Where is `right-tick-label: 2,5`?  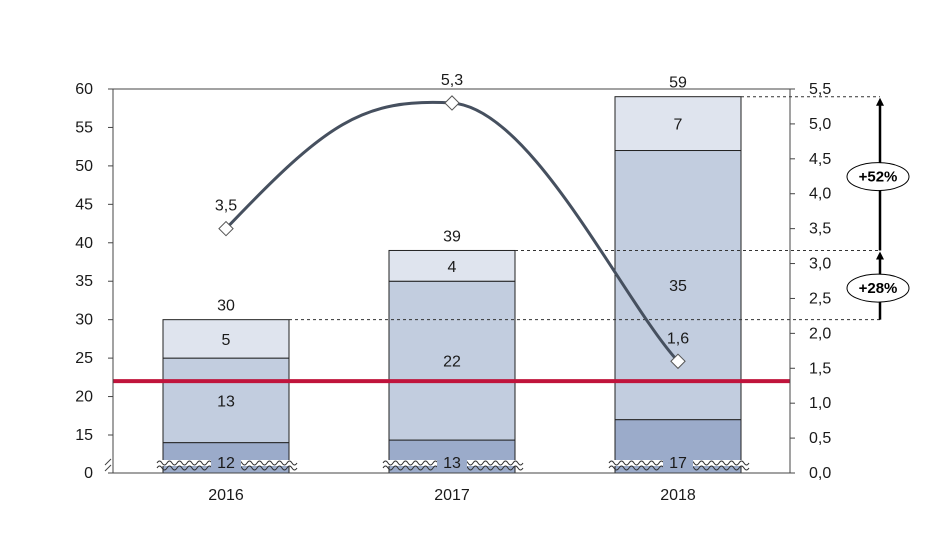 right-tick-label: 2,5 is located at coordinates (820, 298).